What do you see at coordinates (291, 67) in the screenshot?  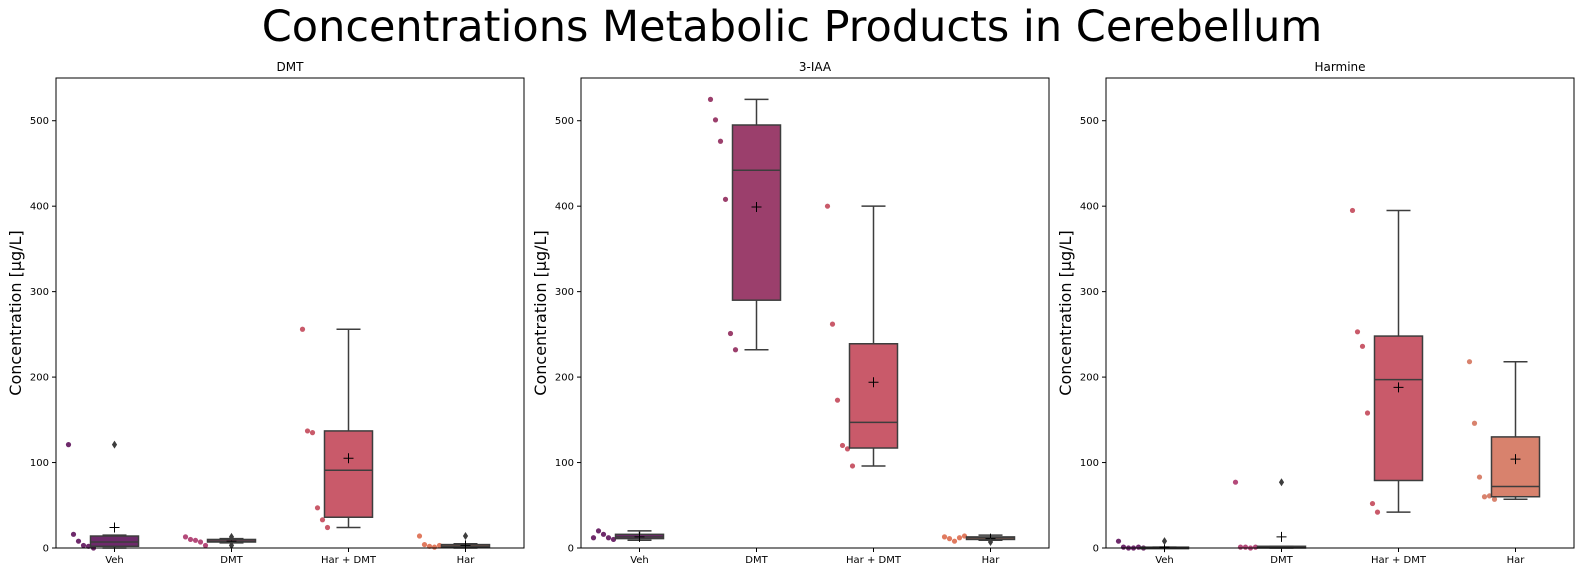 I see `panel-title: DMT` at bounding box center [291, 67].